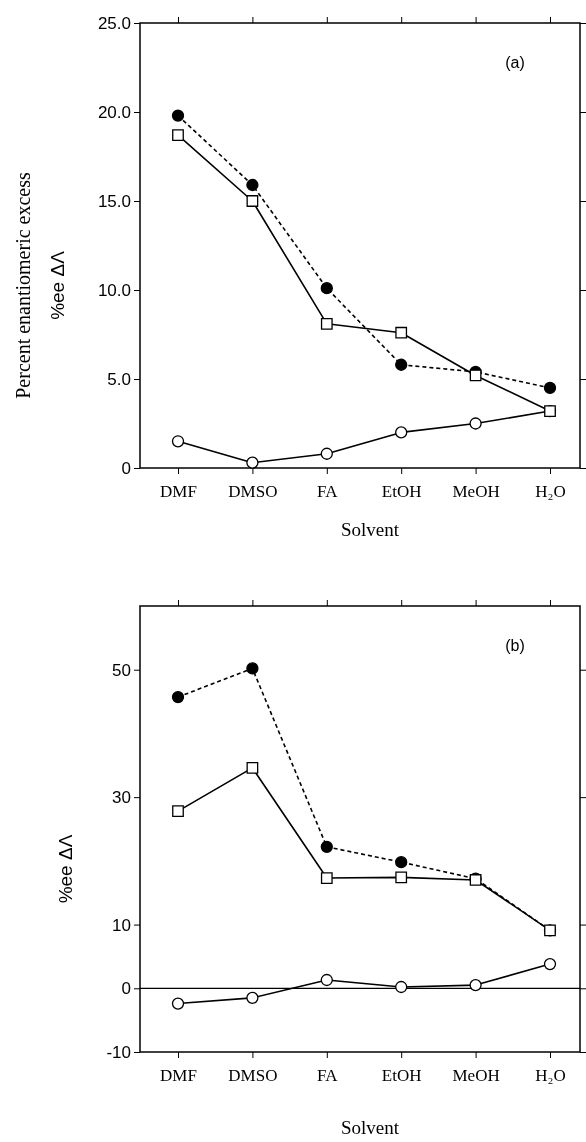 This screenshot has width=586, height=1142. Describe the element at coordinates (121, 670) in the screenshot. I see `y-tick-label: 50` at that location.